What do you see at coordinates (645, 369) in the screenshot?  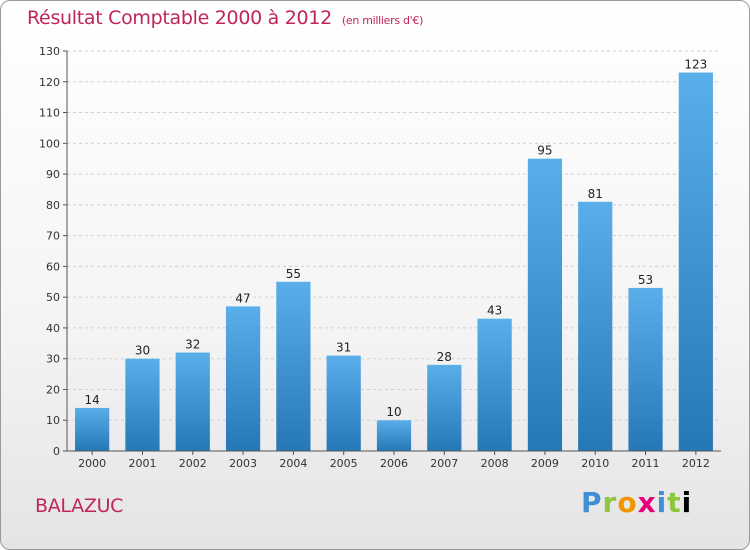 I see `bar-2011` at bounding box center [645, 369].